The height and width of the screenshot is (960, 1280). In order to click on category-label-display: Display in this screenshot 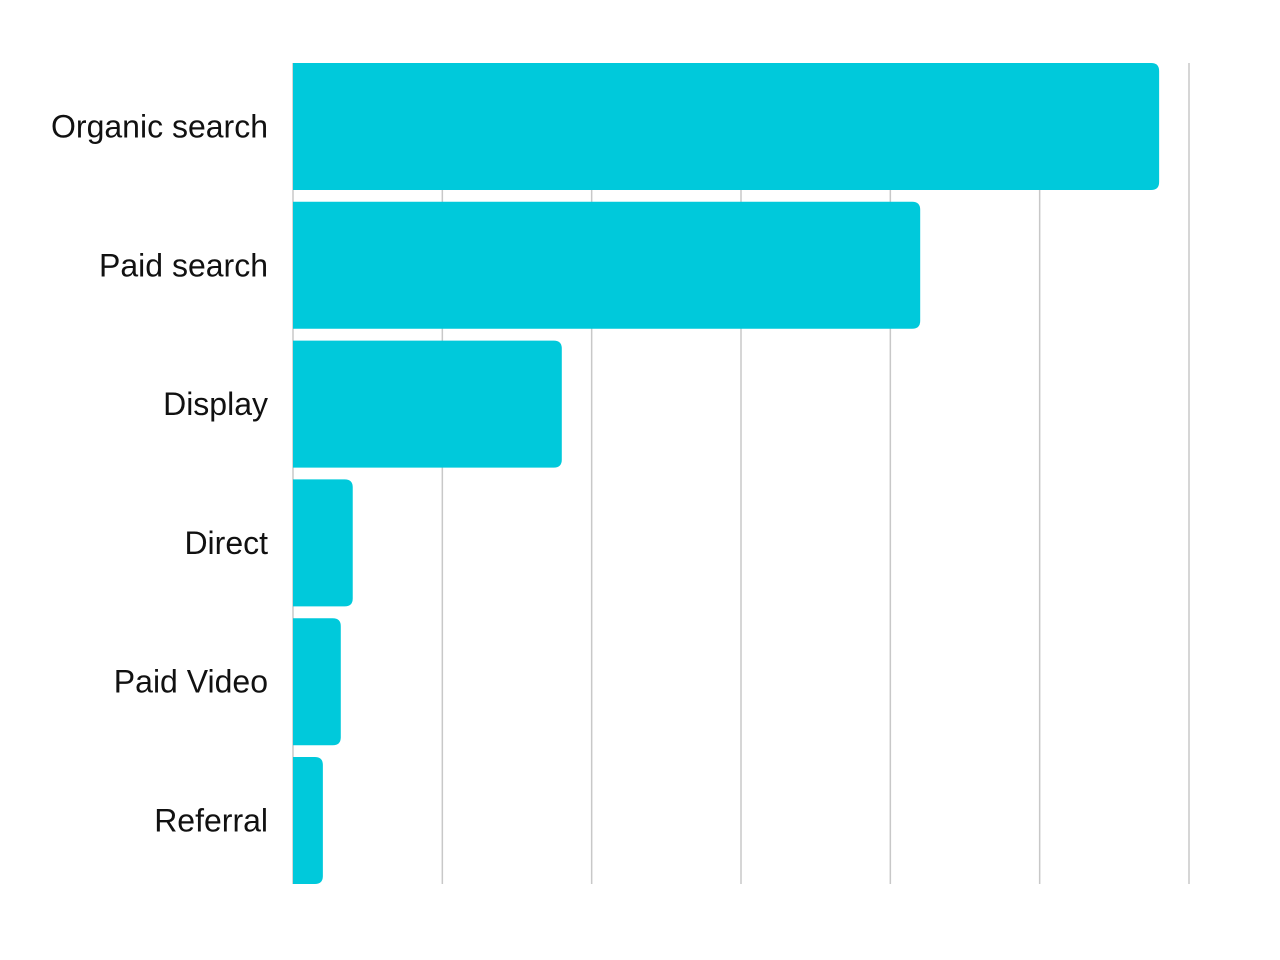, I will do `click(215, 404)`.